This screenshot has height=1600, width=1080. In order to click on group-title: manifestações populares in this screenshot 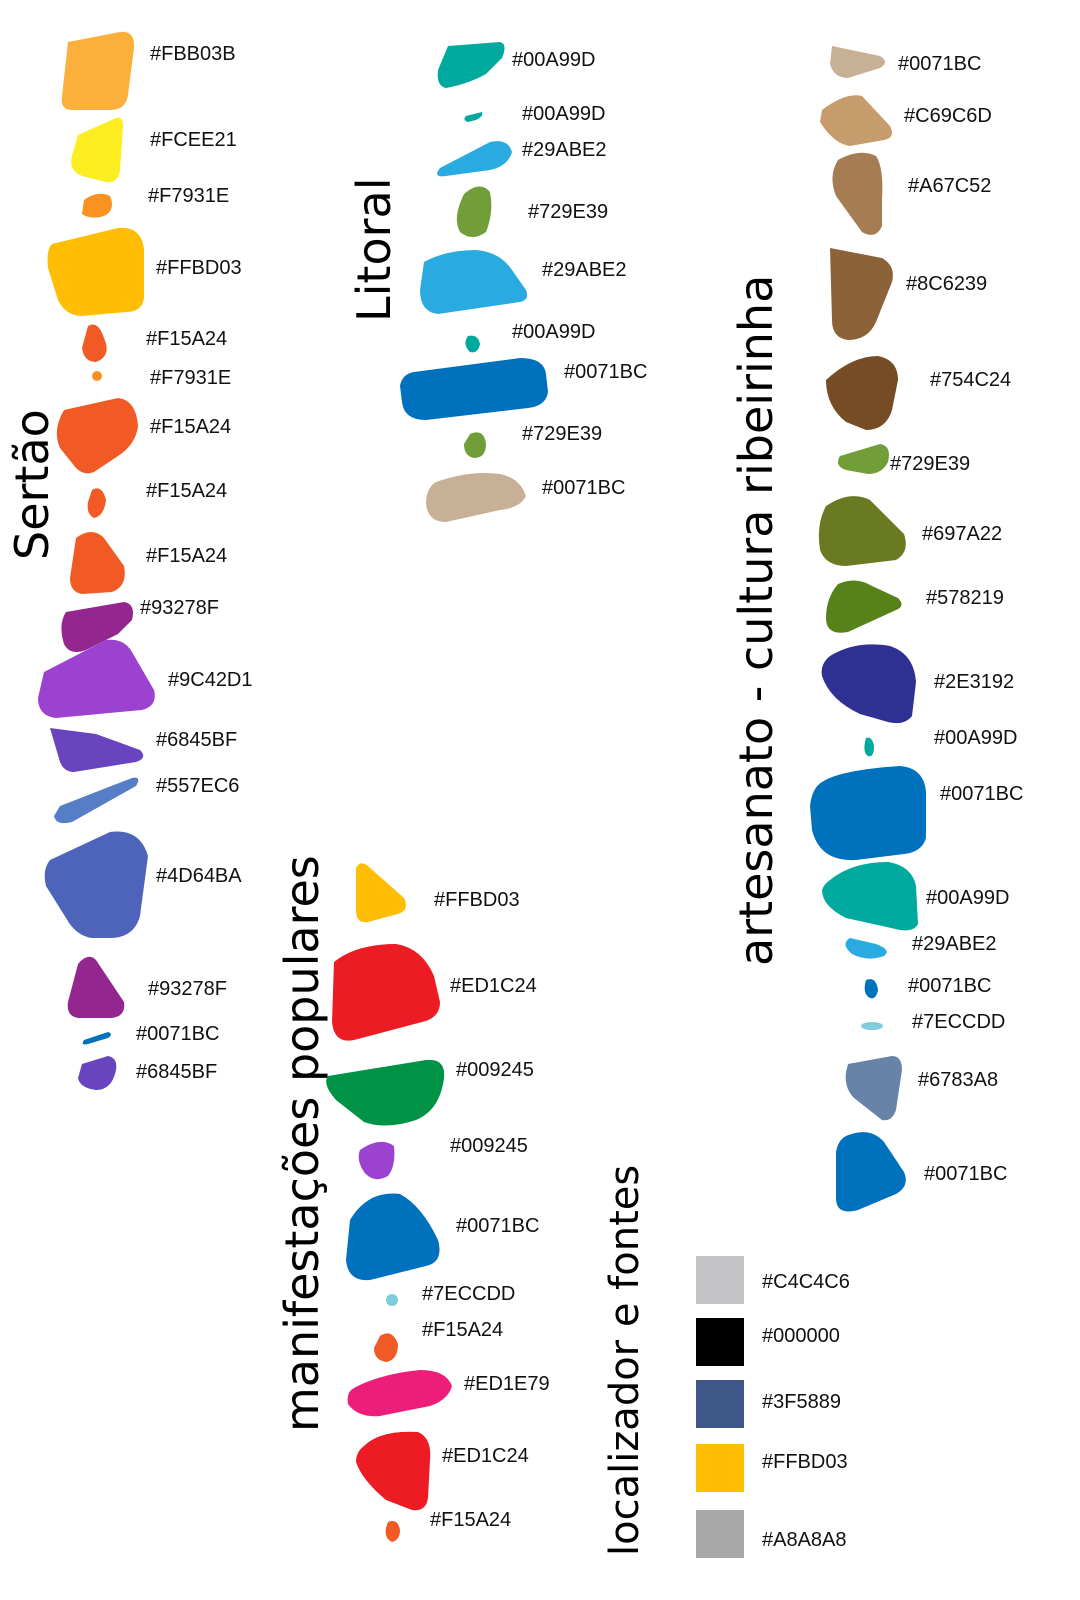, I will do `click(302, 1143)`.